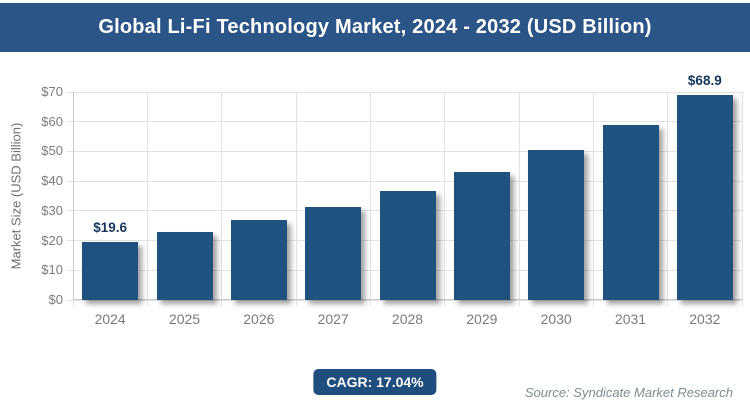 The width and height of the screenshot is (750, 417). What do you see at coordinates (52, 270) in the screenshot?
I see `y-tick-label: $10` at bounding box center [52, 270].